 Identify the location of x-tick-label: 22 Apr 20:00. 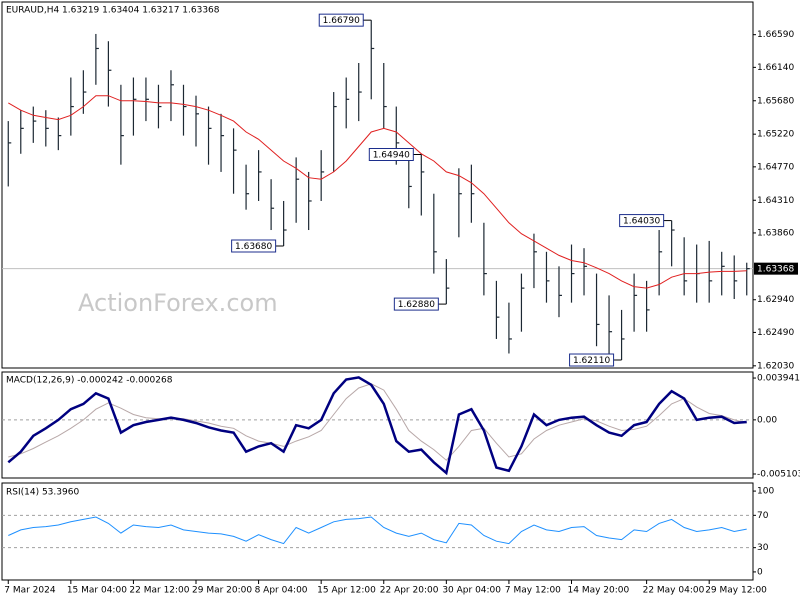
(409, 591).